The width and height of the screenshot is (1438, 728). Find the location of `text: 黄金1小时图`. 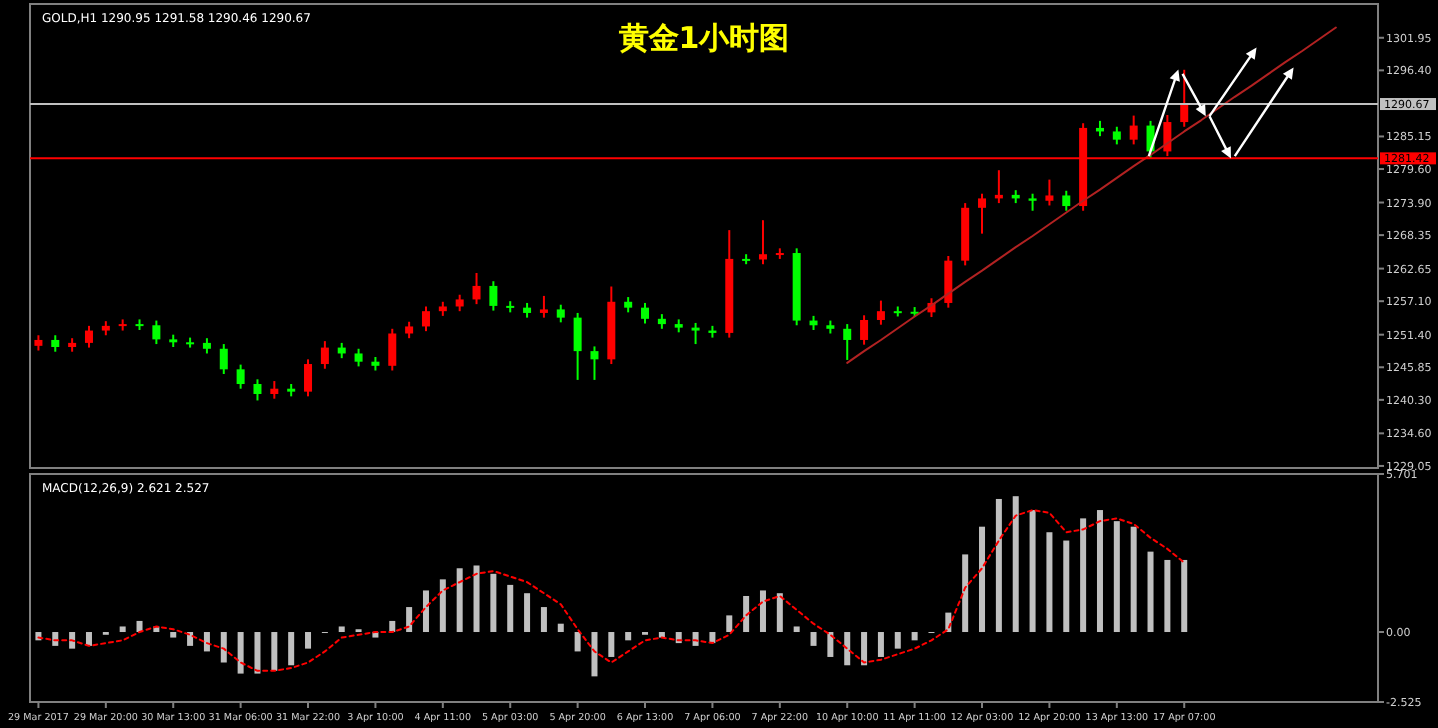

text: 黄金1小时图 is located at coordinates (703, 38).